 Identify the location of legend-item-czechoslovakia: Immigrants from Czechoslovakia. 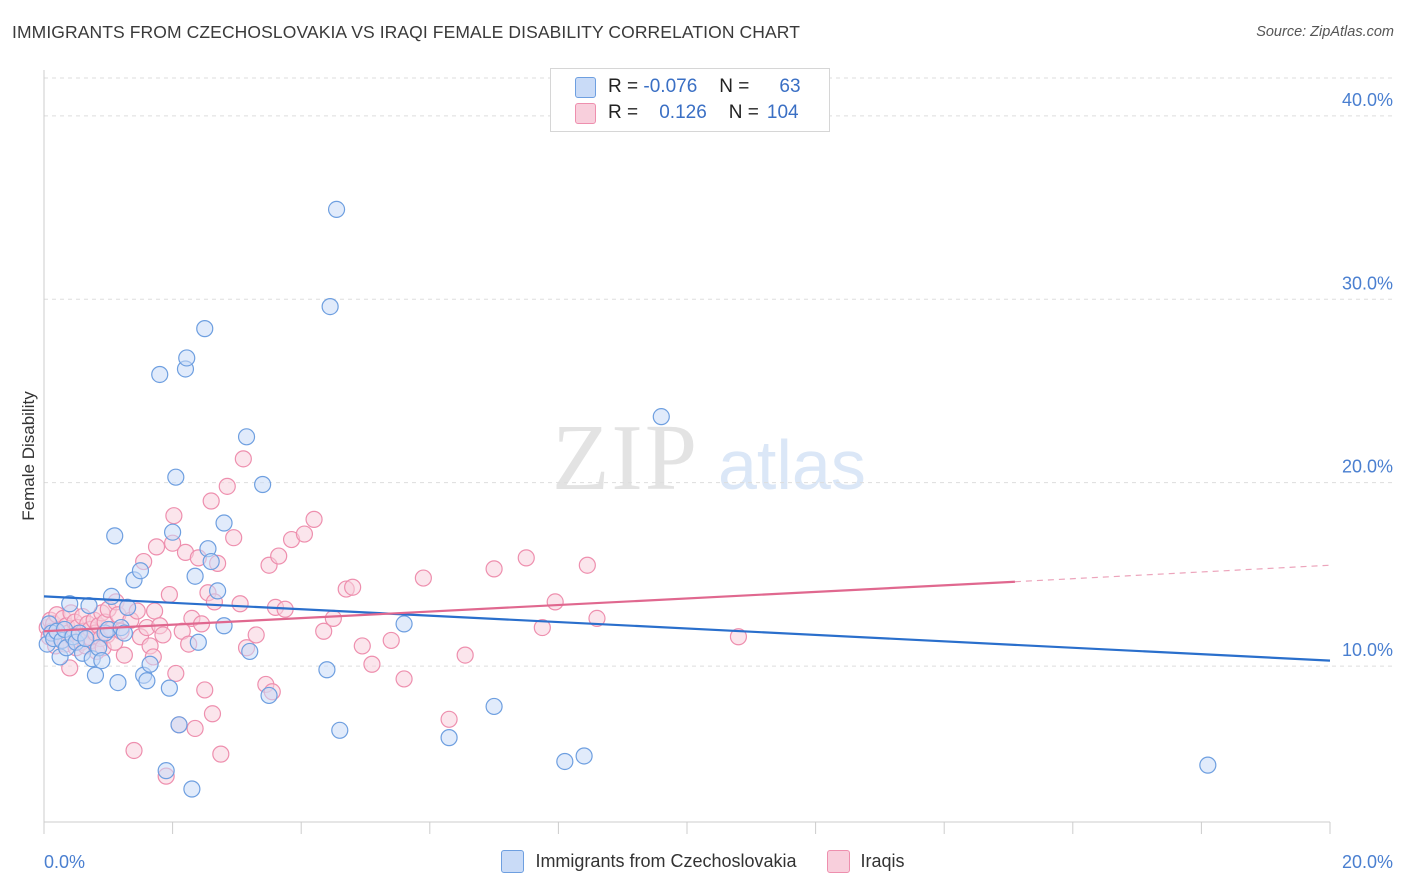
(649, 861).